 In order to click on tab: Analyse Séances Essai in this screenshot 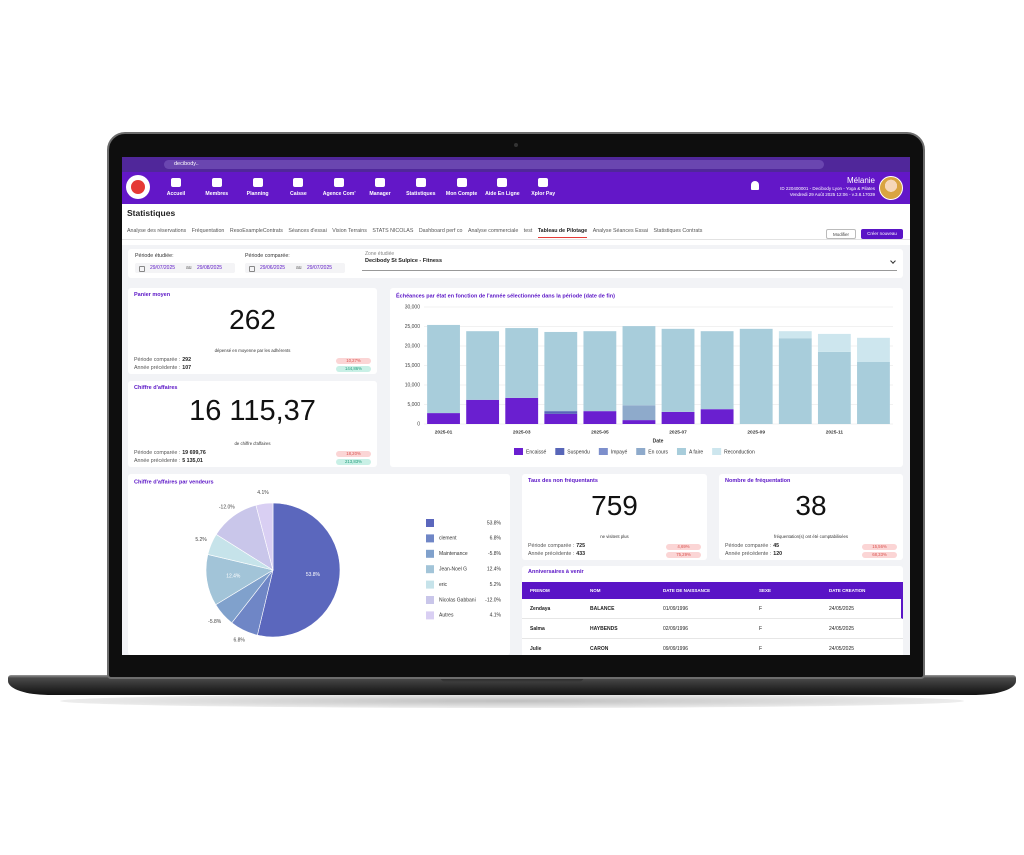, I will do `click(620, 231)`.